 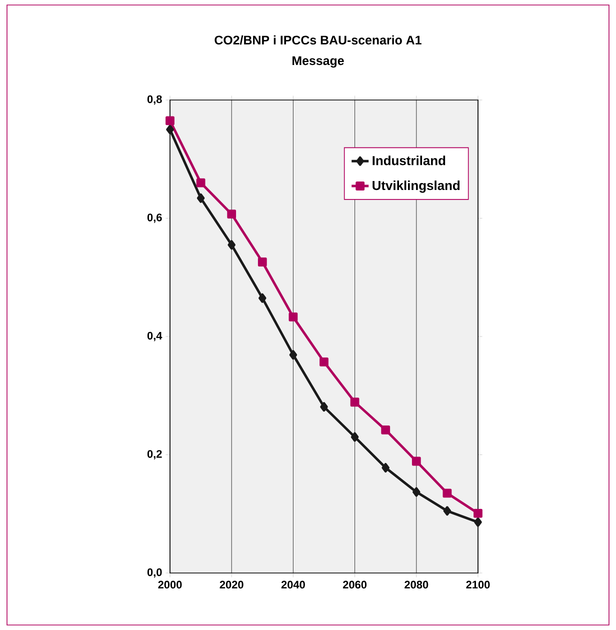 I want to click on chart-subtitle: Message, so click(x=318, y=62).